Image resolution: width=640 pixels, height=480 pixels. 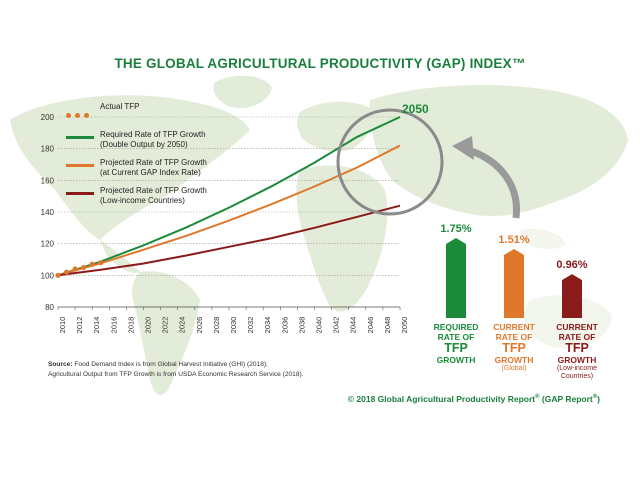 I want to click on y-tick-label: 100, so click(x=48, y=275).